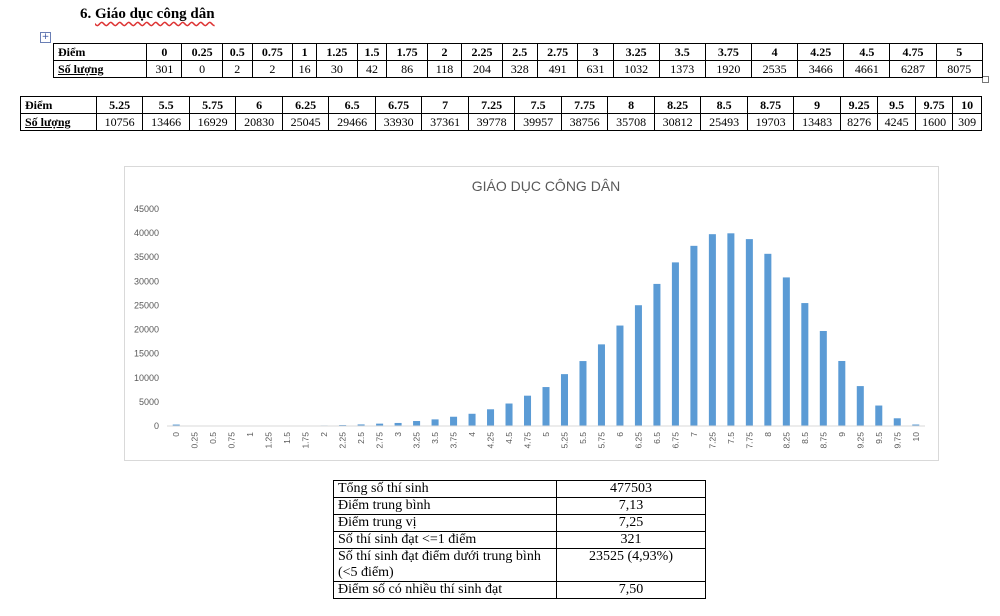 Image resolution: width=1000 pixels, height=616 pixels. What do you see at coordinates (636, 52) in the screenshot?
I see `score-cell: 3.25` at bounding box center [636, 52].